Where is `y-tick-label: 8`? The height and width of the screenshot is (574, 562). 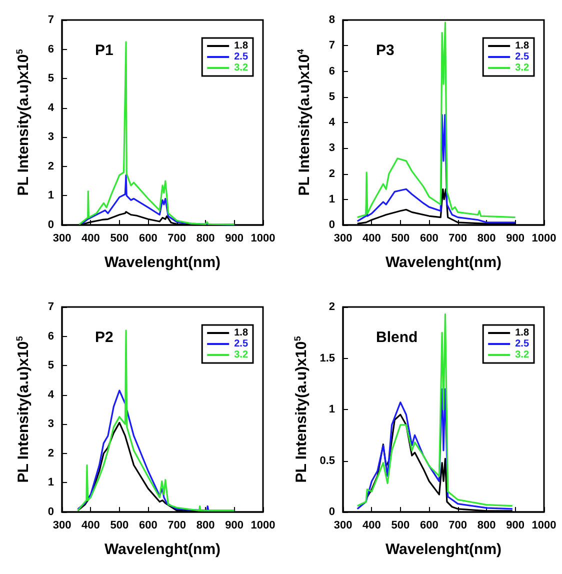 y-tick-label: 8 is located at coordinates (331, 20).